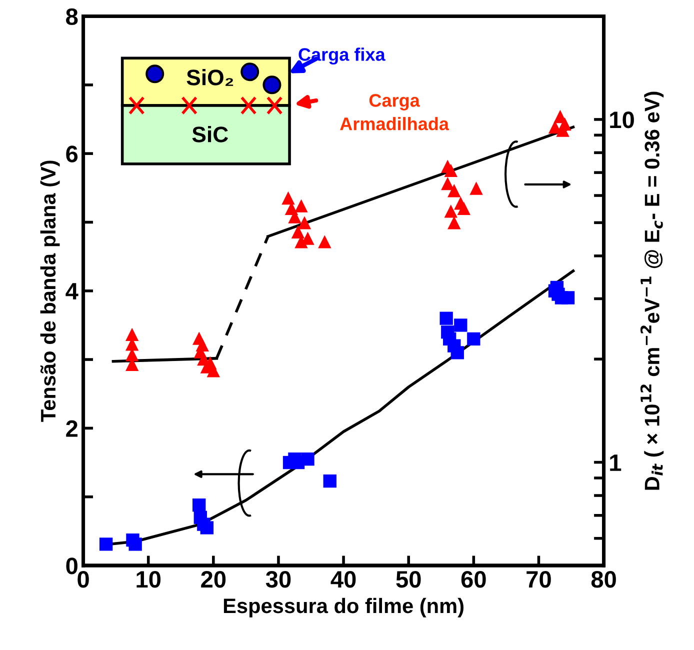 The image size is (694, 650). What do you see at coordinates (408, 579) in the screenshot?
I see `x-tick-label: 50` at bounding box center [408, 579].